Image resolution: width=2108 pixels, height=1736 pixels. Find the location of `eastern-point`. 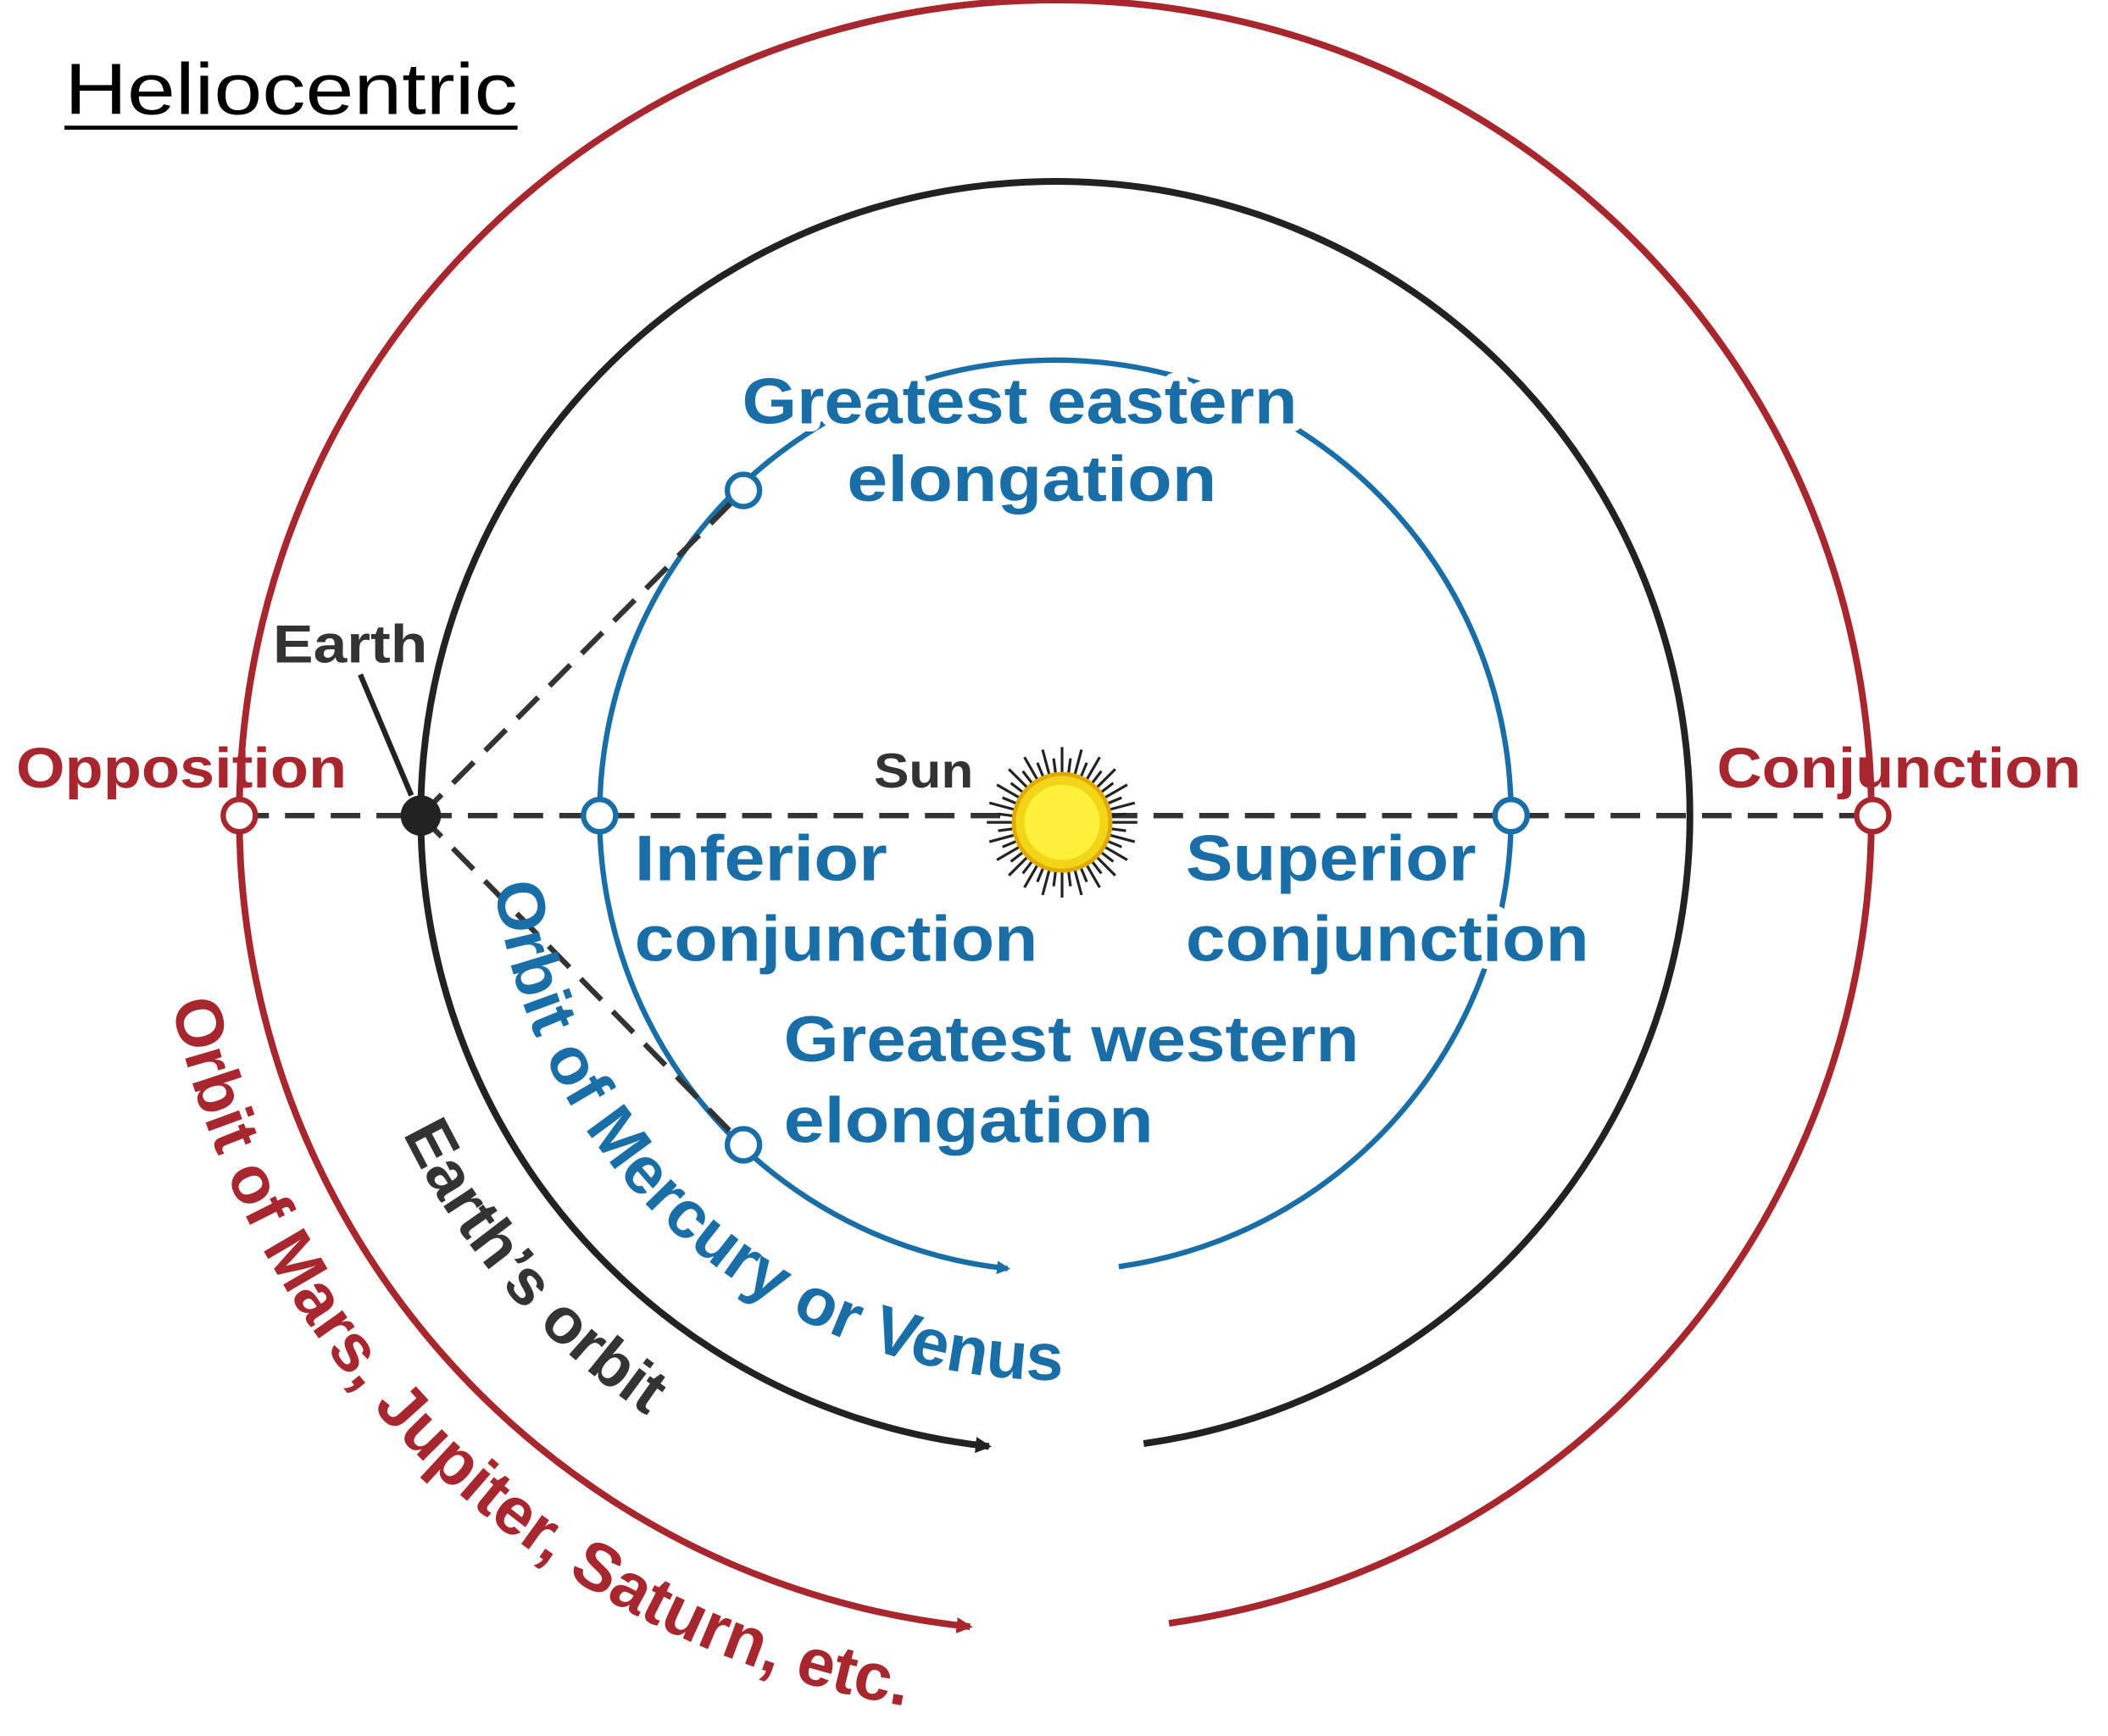

eastern-point is located at coordinates (743, 490).